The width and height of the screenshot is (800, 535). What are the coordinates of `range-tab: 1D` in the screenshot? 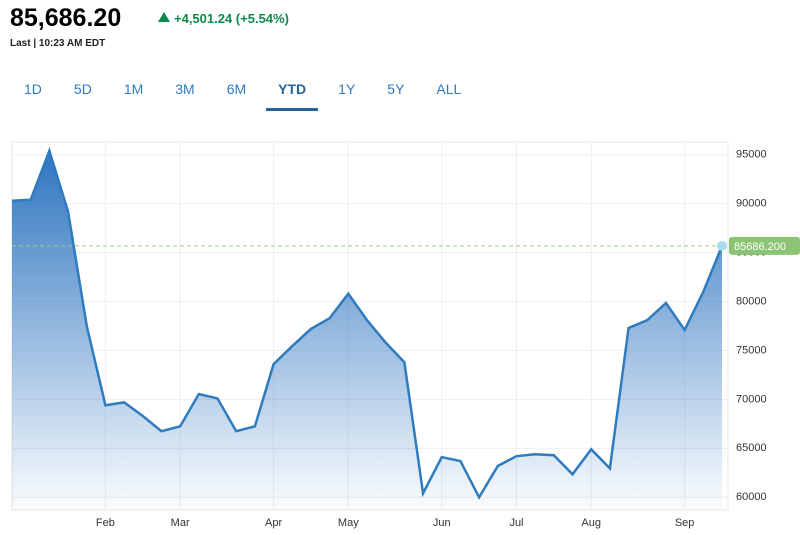 It's located at (33, 89).